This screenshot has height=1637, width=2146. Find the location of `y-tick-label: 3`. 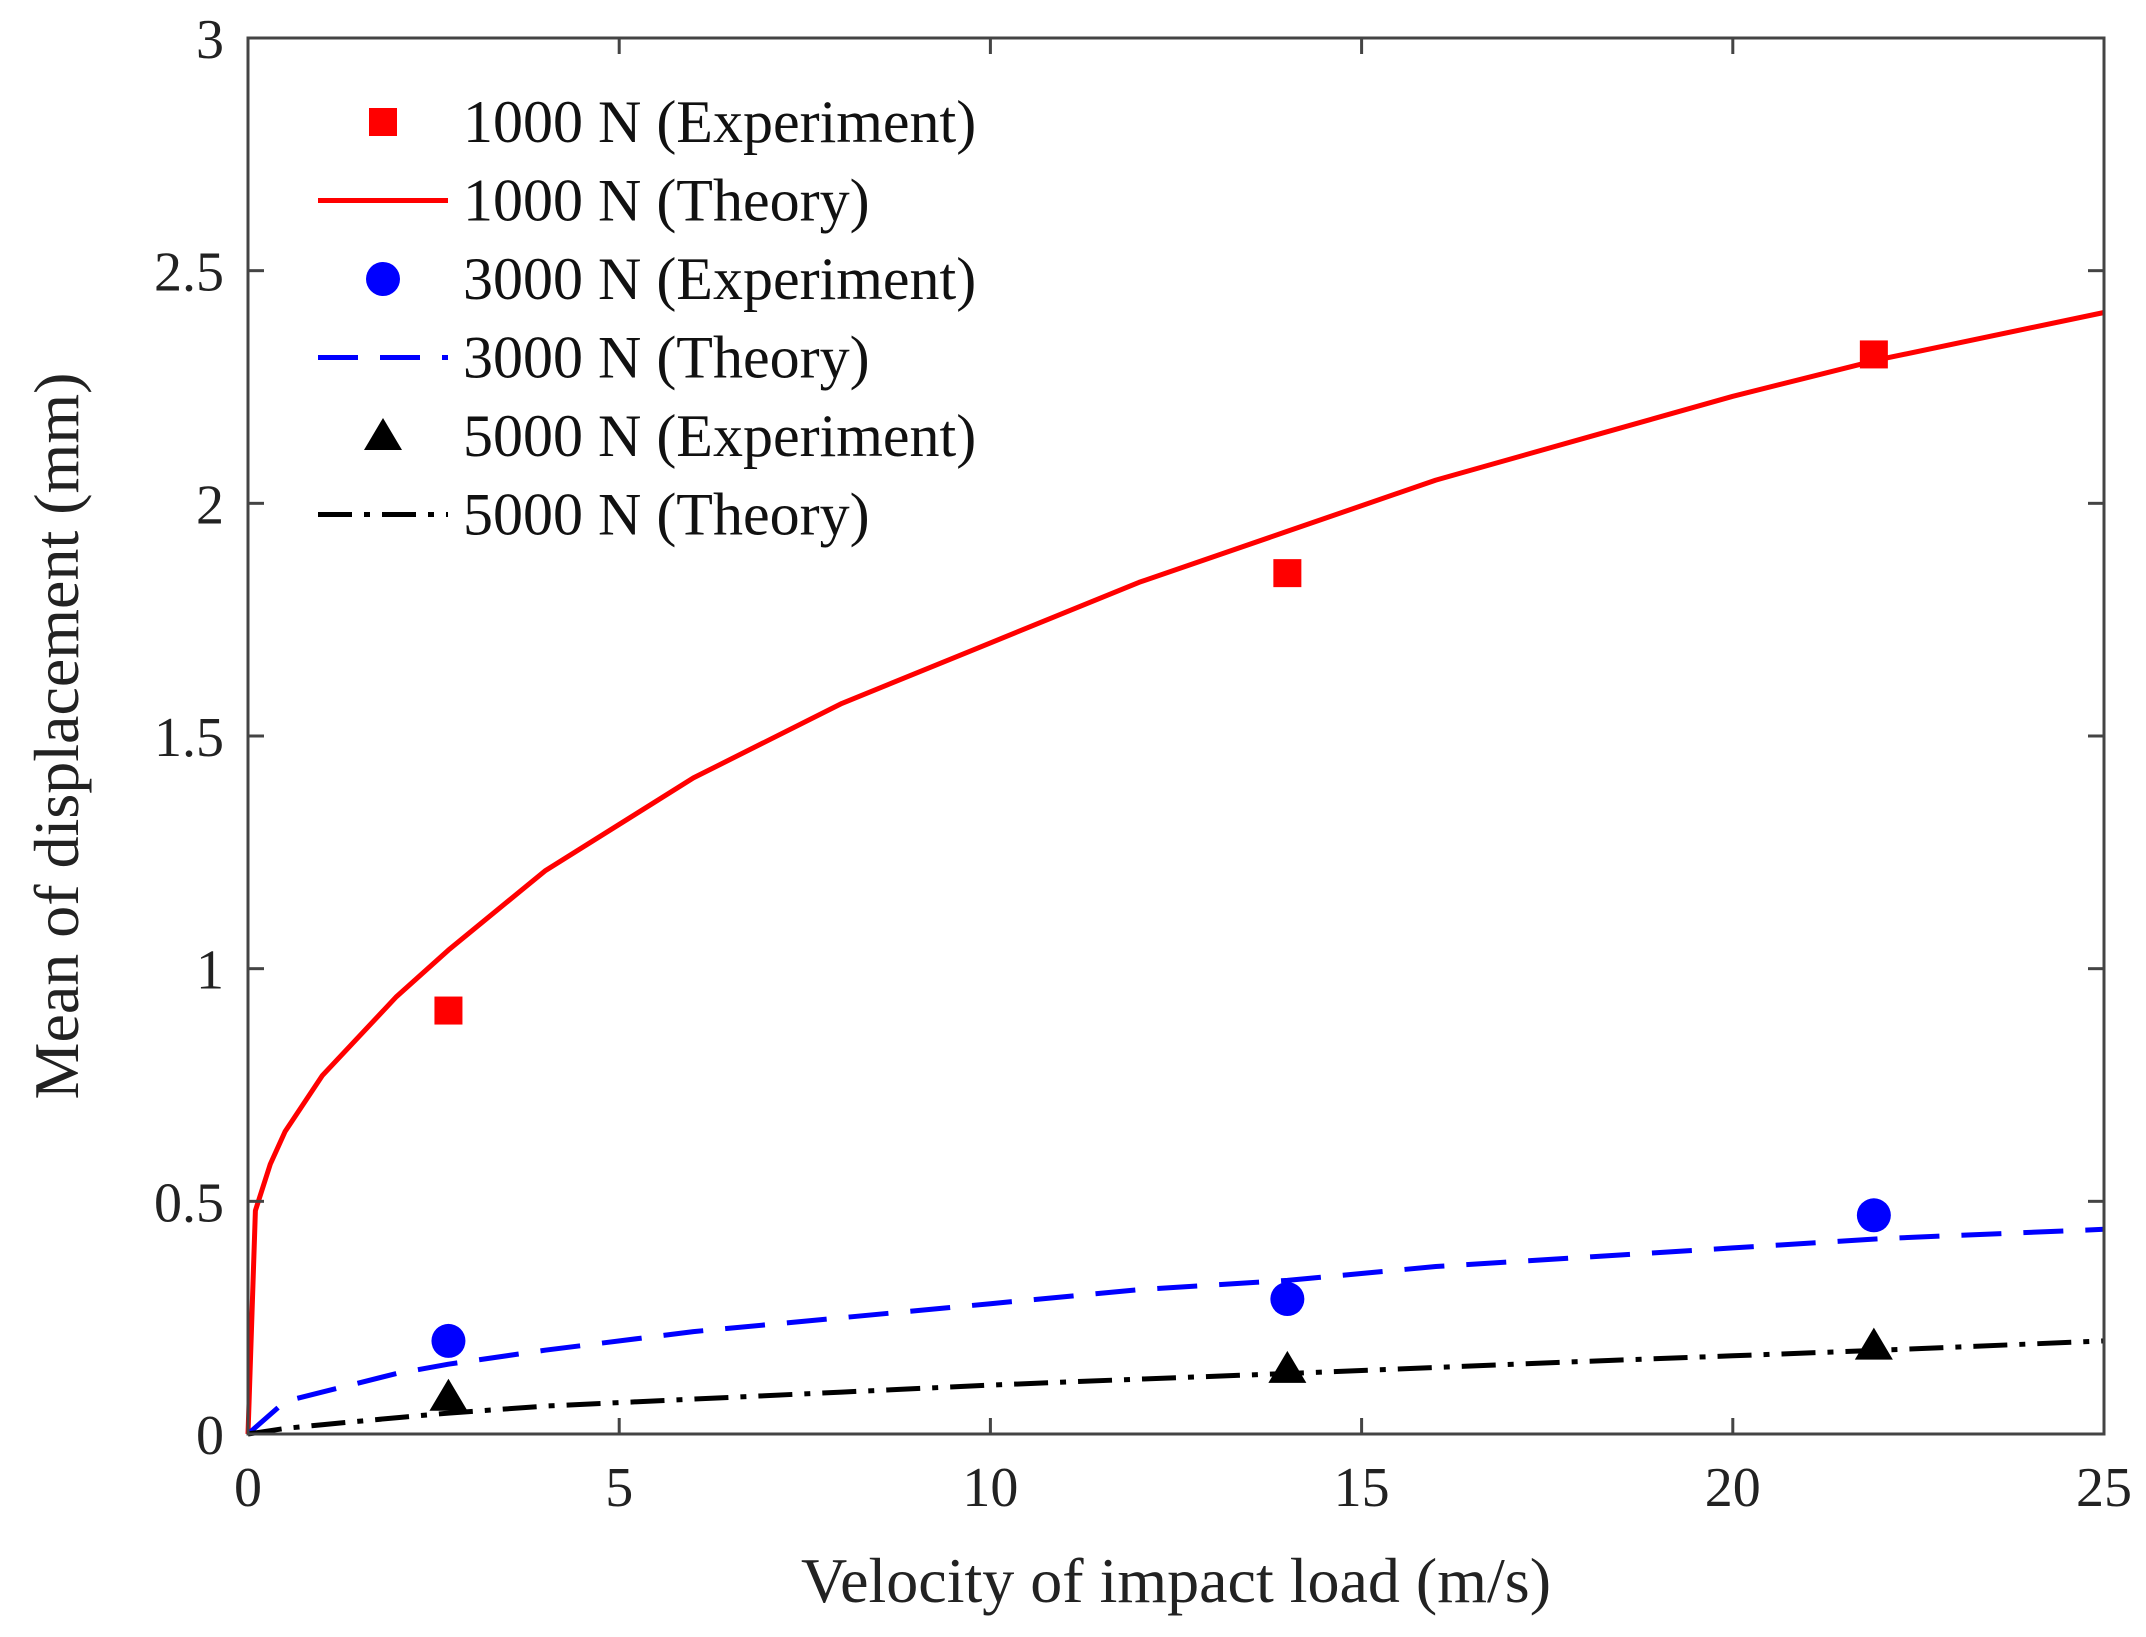

y-tick-label: 3 is located at coordinates (210, 40).